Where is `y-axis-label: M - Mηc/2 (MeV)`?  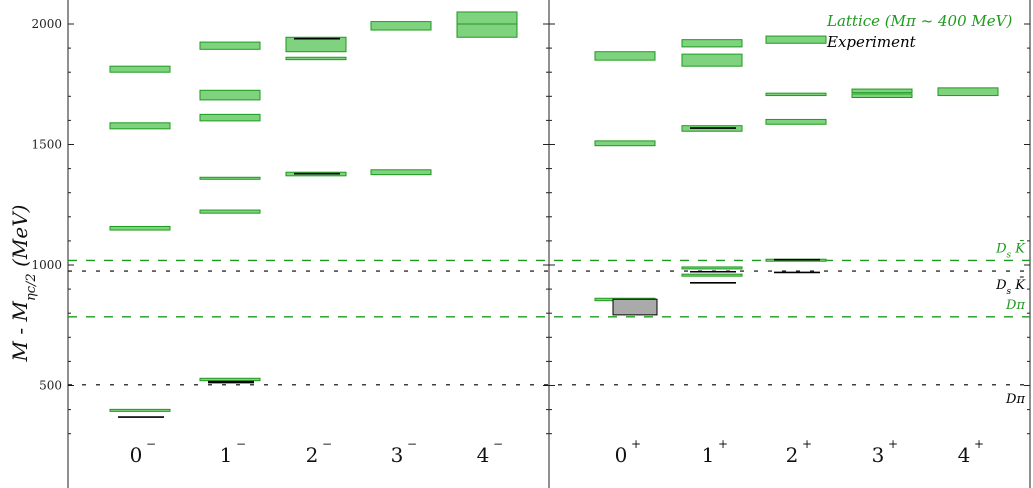 y-axis-label: M - Mηc/2 (MeV) is located at coordinates (23, 284).